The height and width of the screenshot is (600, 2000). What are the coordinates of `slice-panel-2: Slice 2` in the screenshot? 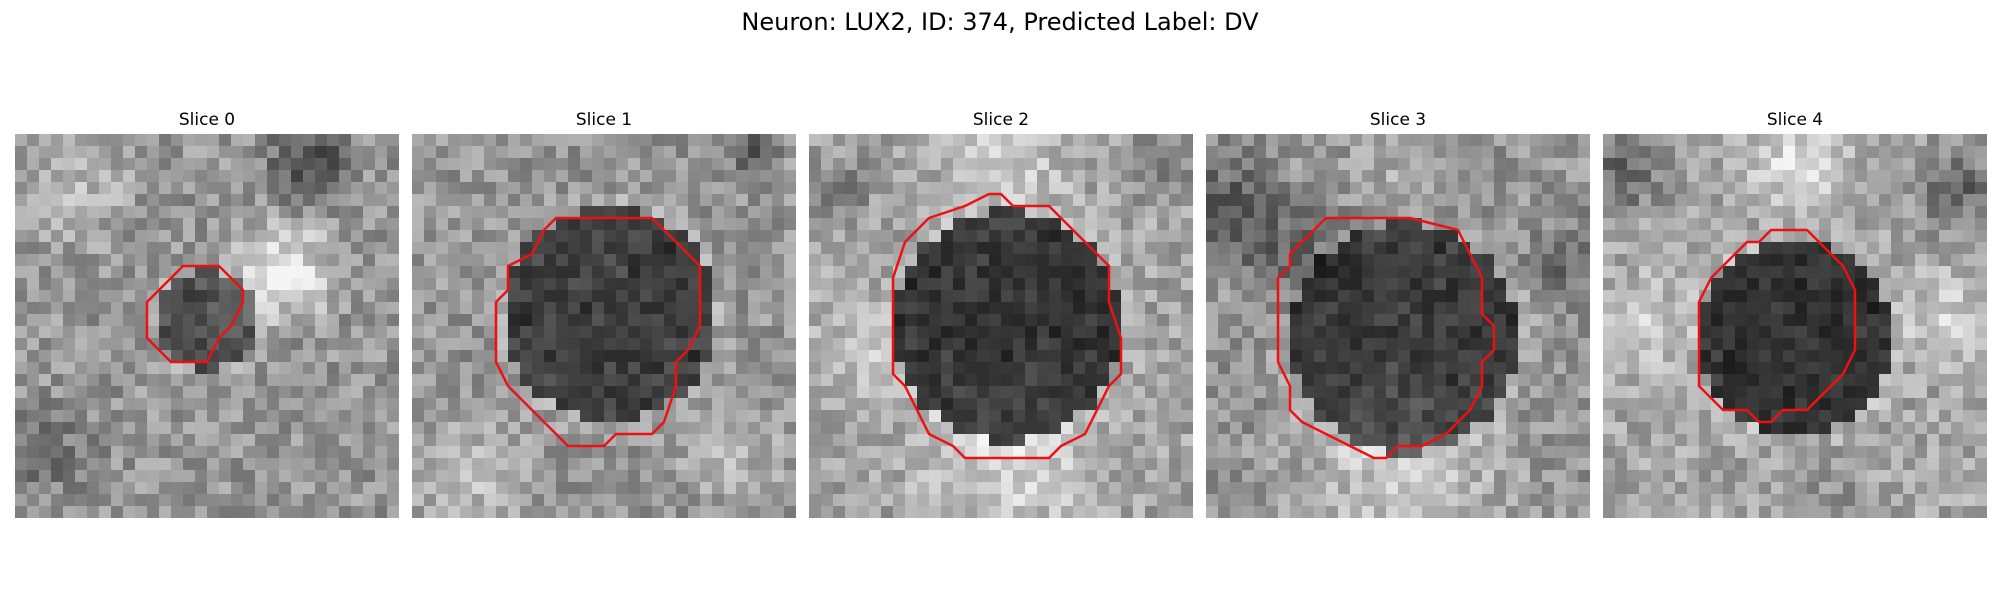 It's located at (1001, 313).